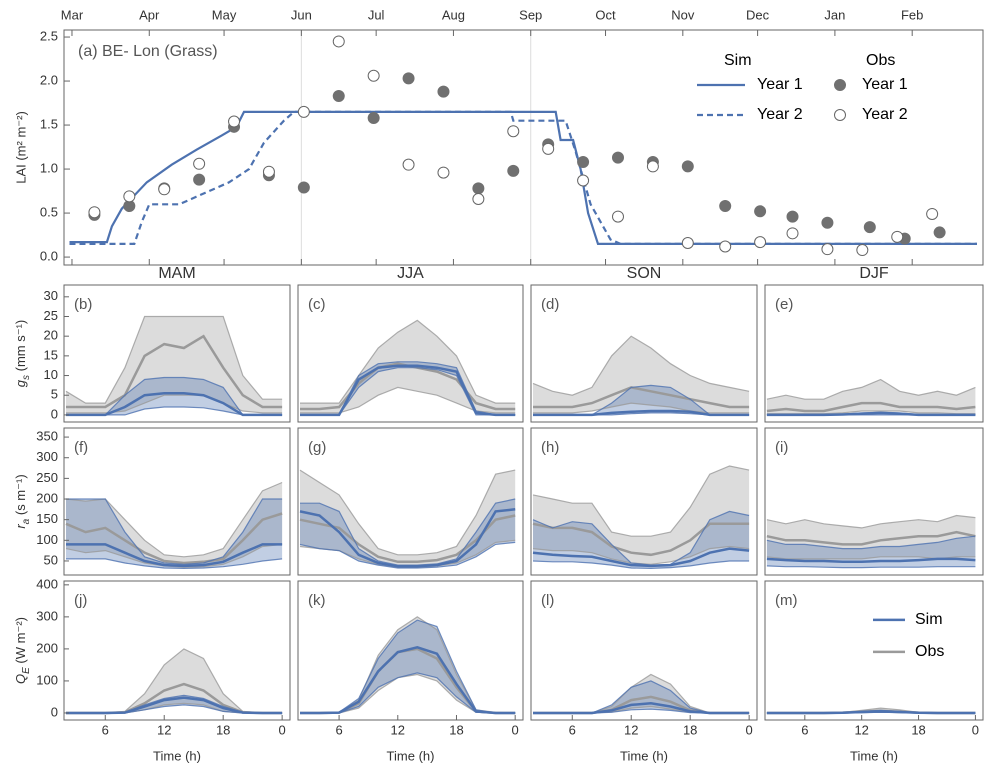 This screenshot has width=985, height=769. What do you see at coordinates (54, 394) in the screenshot?
I see `y-tick-label: 5` at bounding box center [54, 394].